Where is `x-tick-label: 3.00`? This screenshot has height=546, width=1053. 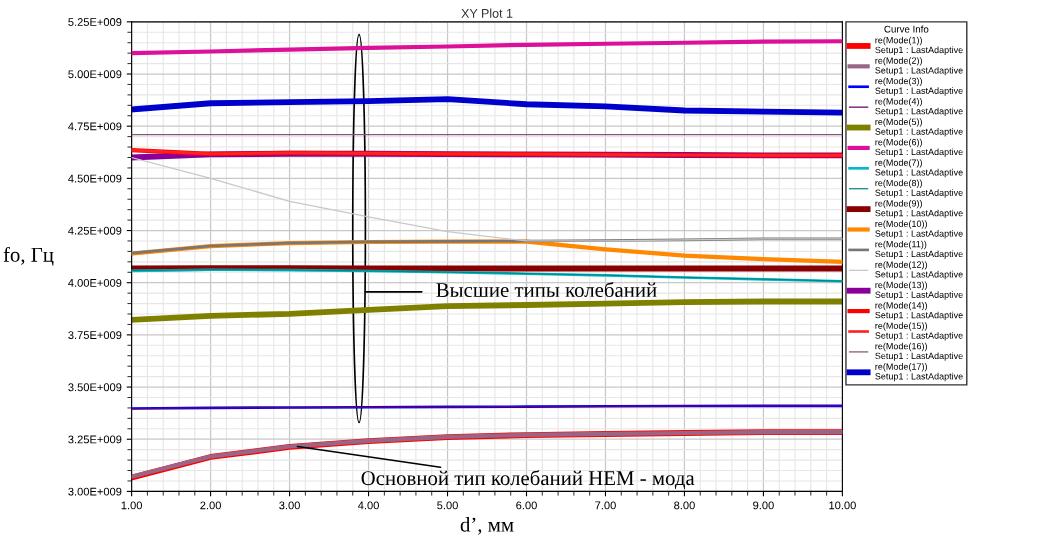 x-tick-label: 3.00 is located at coordinates (289, 505).